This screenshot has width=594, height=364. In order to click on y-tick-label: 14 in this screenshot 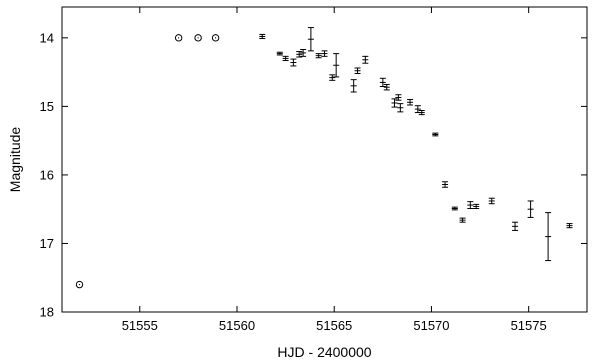, I will do `click(47, 37)`.